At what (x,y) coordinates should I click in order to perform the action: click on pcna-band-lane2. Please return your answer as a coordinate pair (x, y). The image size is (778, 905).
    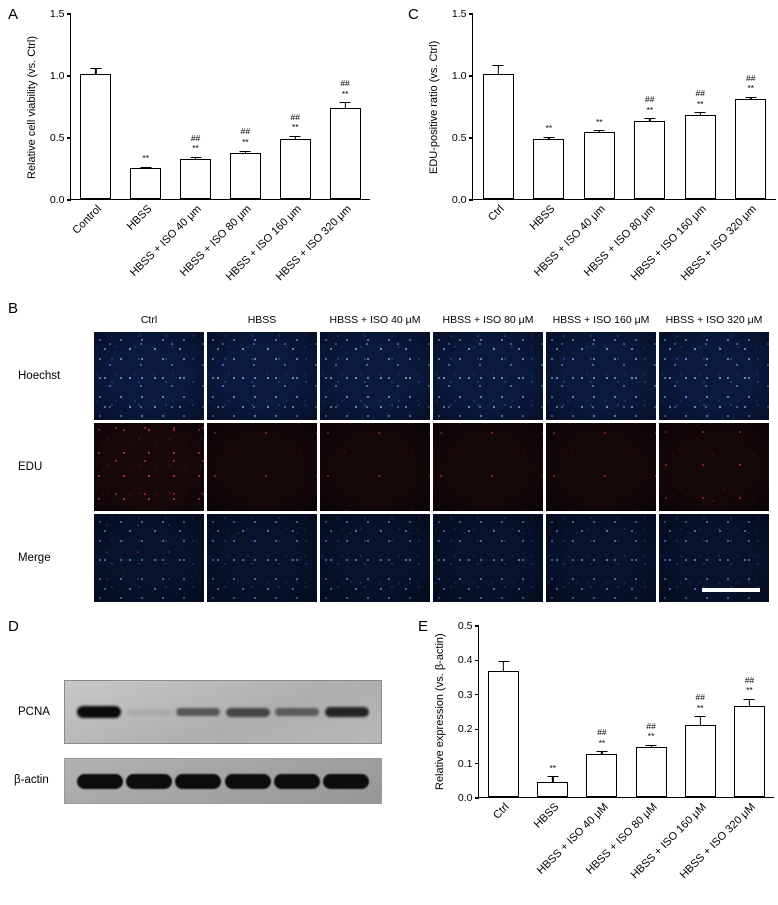
    Looking at the image, I should click on (148, 712).